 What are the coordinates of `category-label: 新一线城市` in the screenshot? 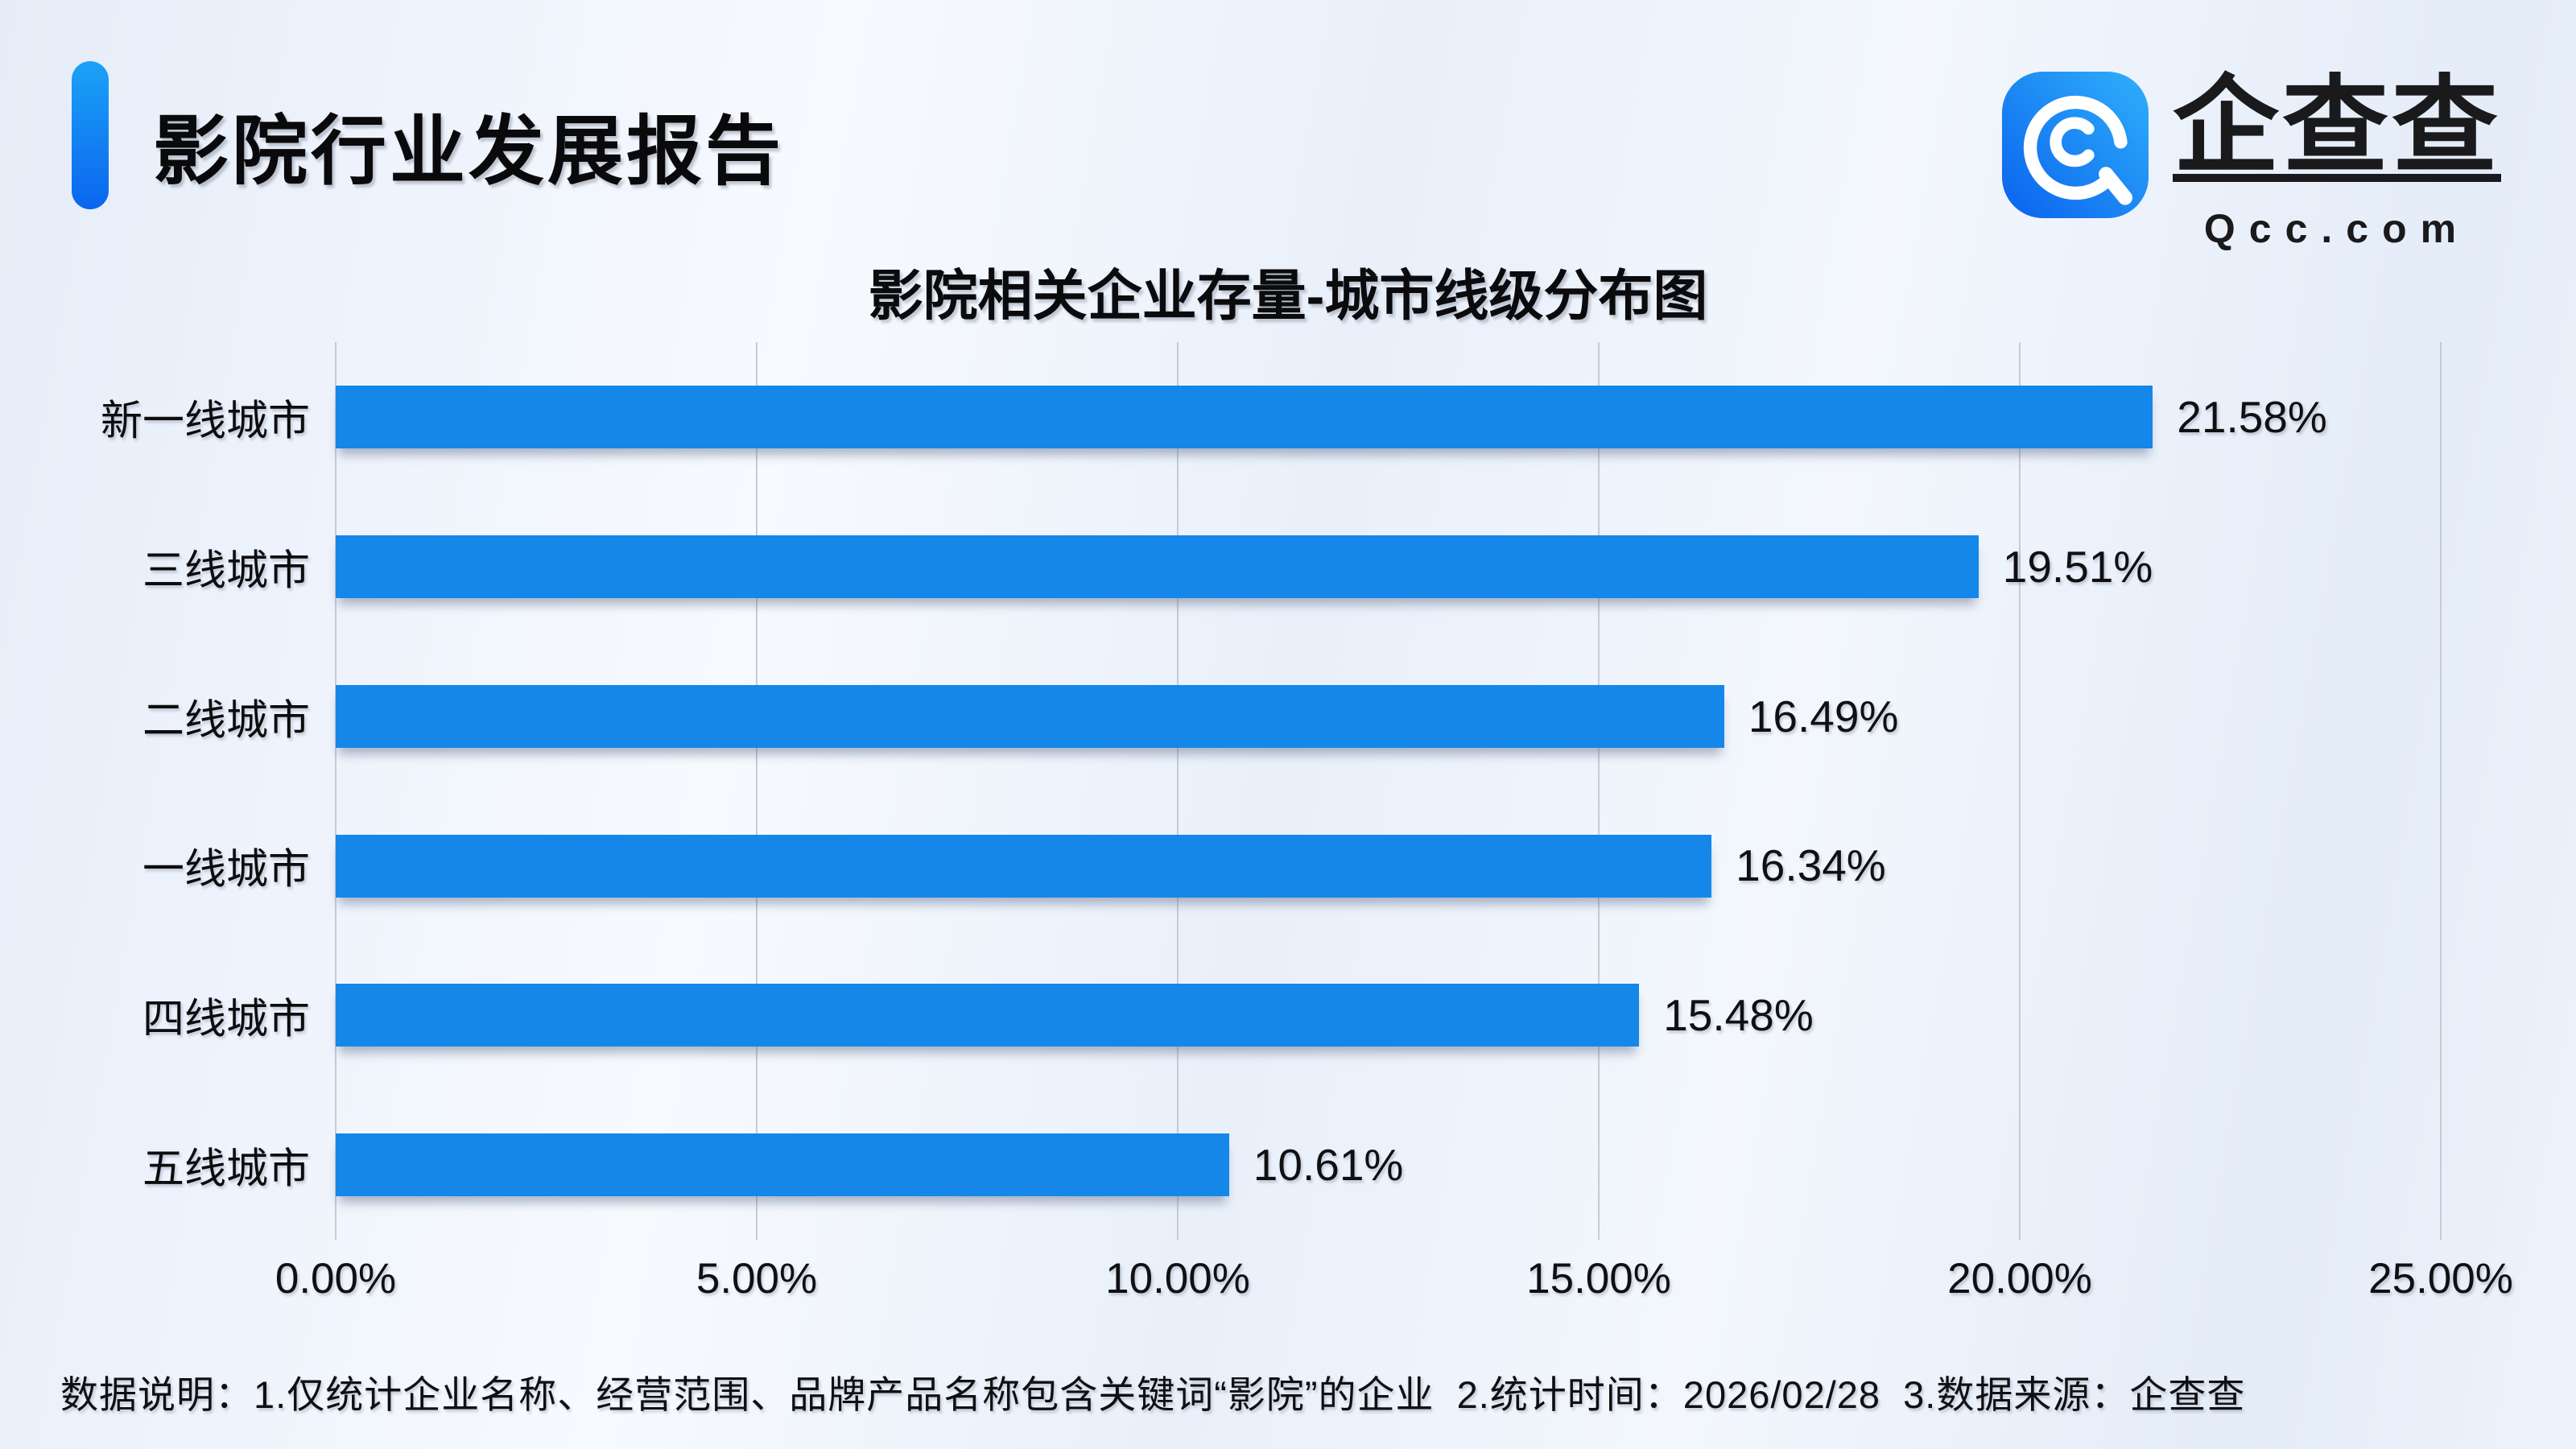 It's located at (205, 422).